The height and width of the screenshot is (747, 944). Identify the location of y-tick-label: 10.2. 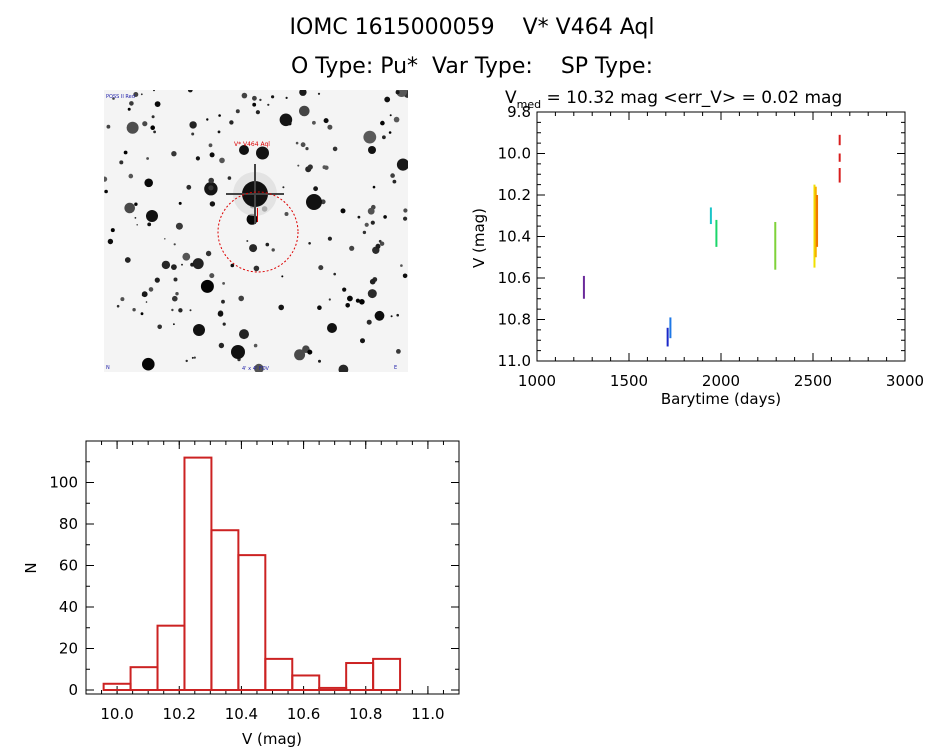
(514, 195).